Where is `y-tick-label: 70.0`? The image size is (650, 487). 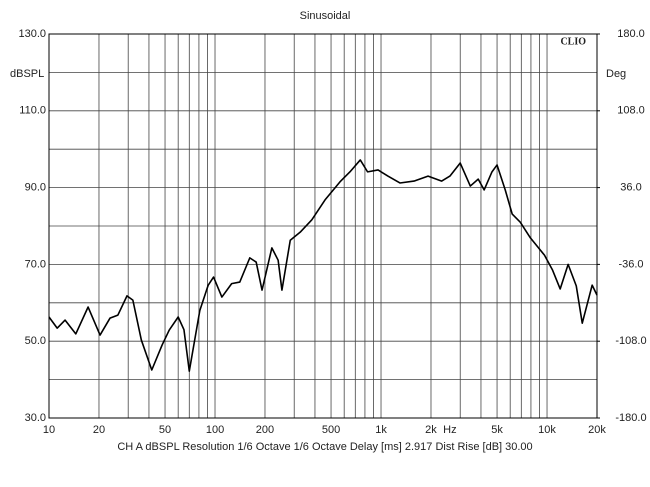 y-tick-label: 70.0 is located at coordinates (35, 264).